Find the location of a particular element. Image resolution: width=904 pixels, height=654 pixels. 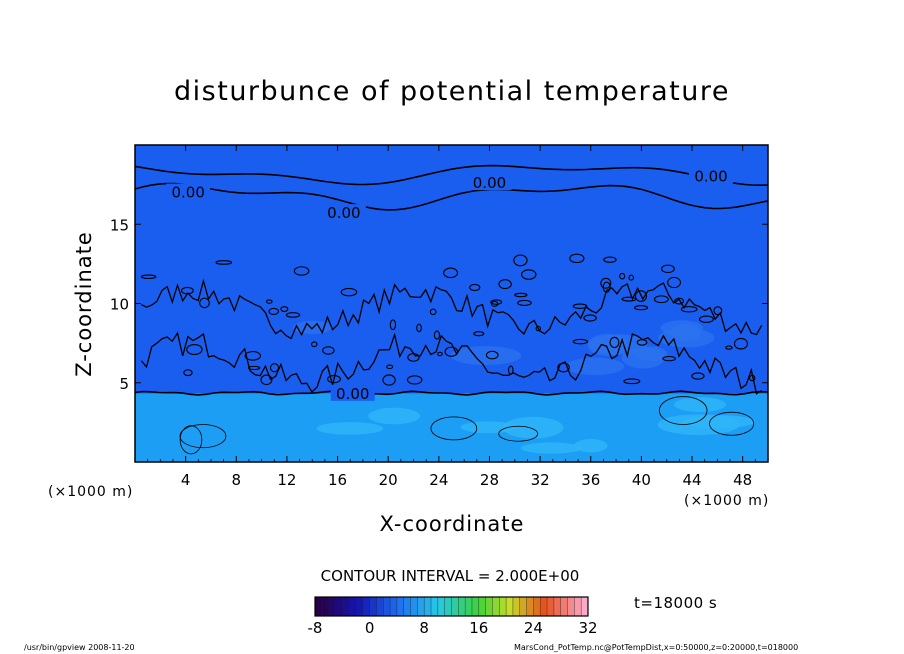

x-tick-label: 12 is located at coordinates (286, 480).